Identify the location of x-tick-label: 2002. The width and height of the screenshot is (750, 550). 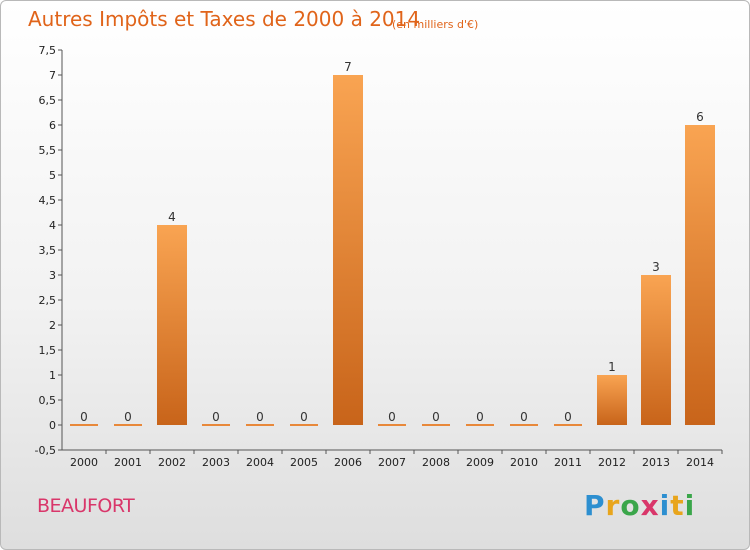
(172, 462).